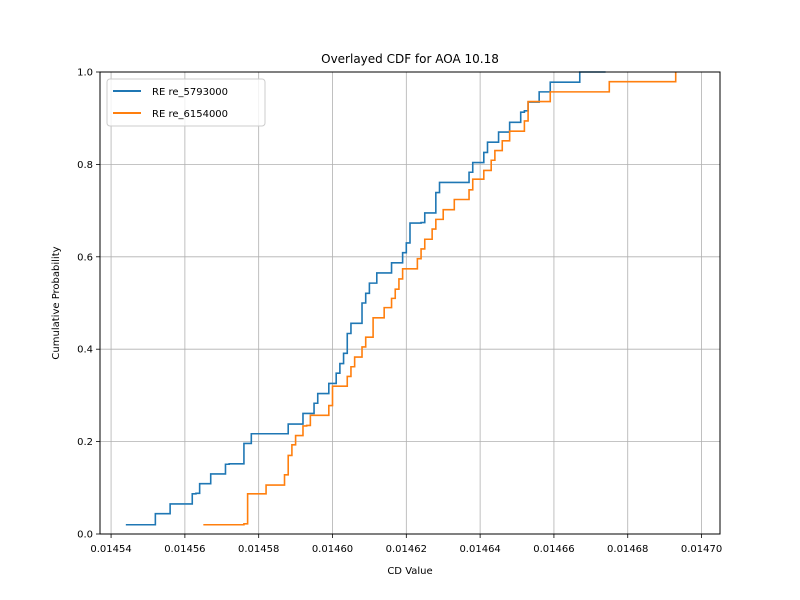 This screenshot has width=800, height=600. Describe the element at coordinates (184, 549) in the screenshot. I see `x-tick-label: 0.01456` at that location.